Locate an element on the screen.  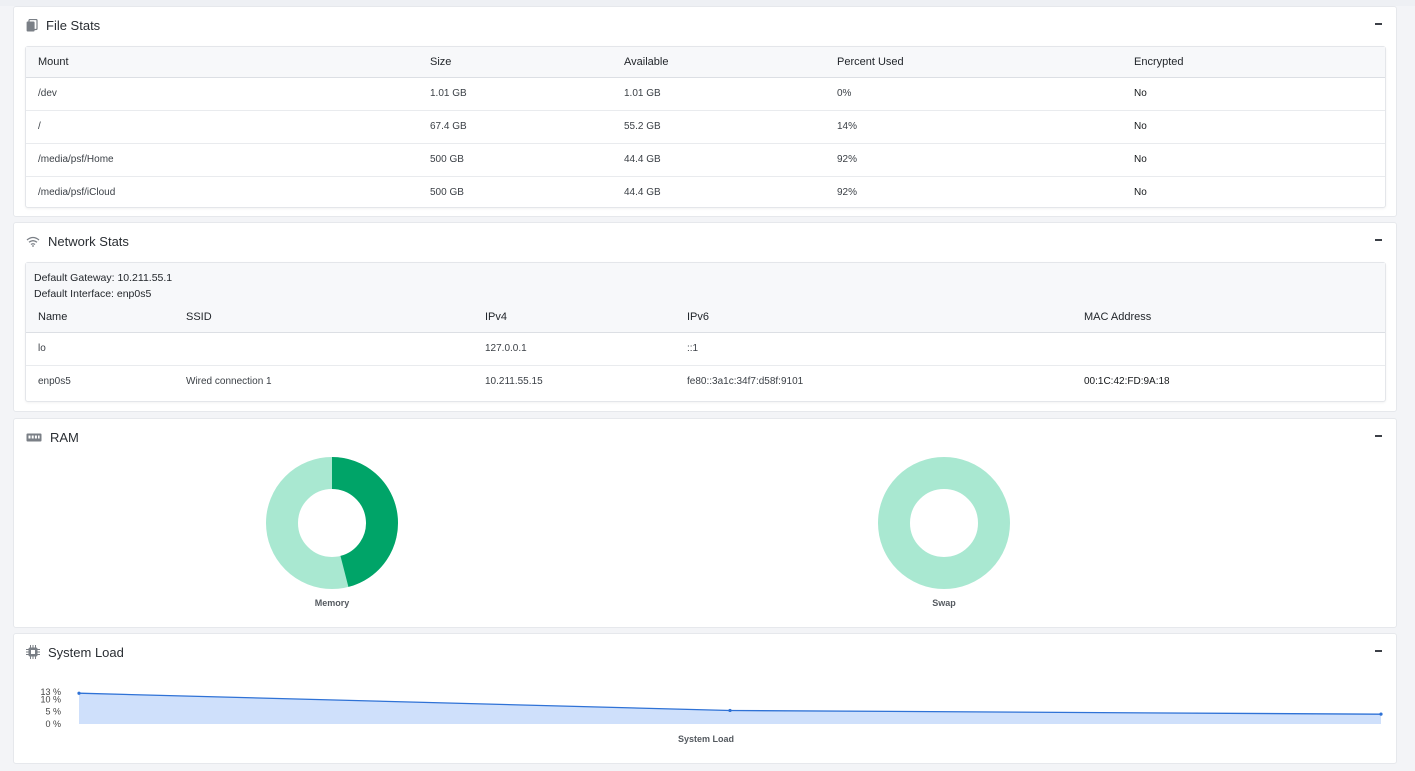
mount-cell: / is located at coordinates (222, 127).